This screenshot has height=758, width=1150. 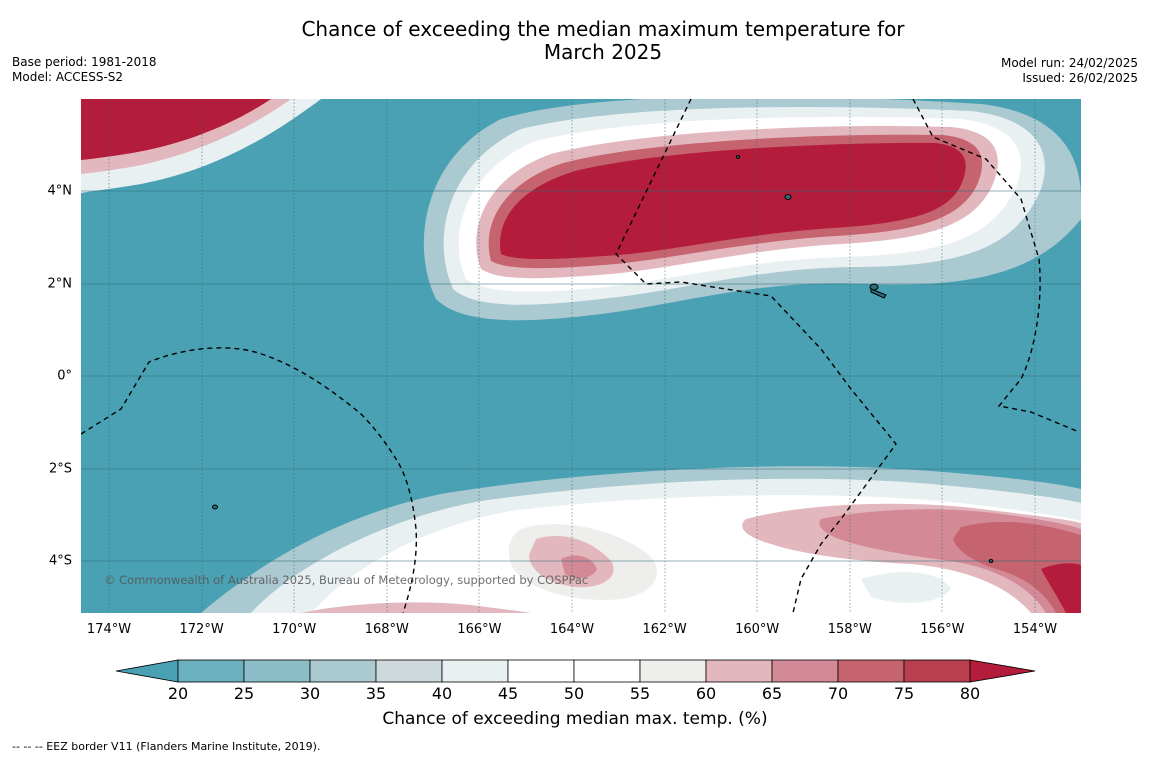 I want to click on title-line-2: March 2025, so click(x=603, y=52).